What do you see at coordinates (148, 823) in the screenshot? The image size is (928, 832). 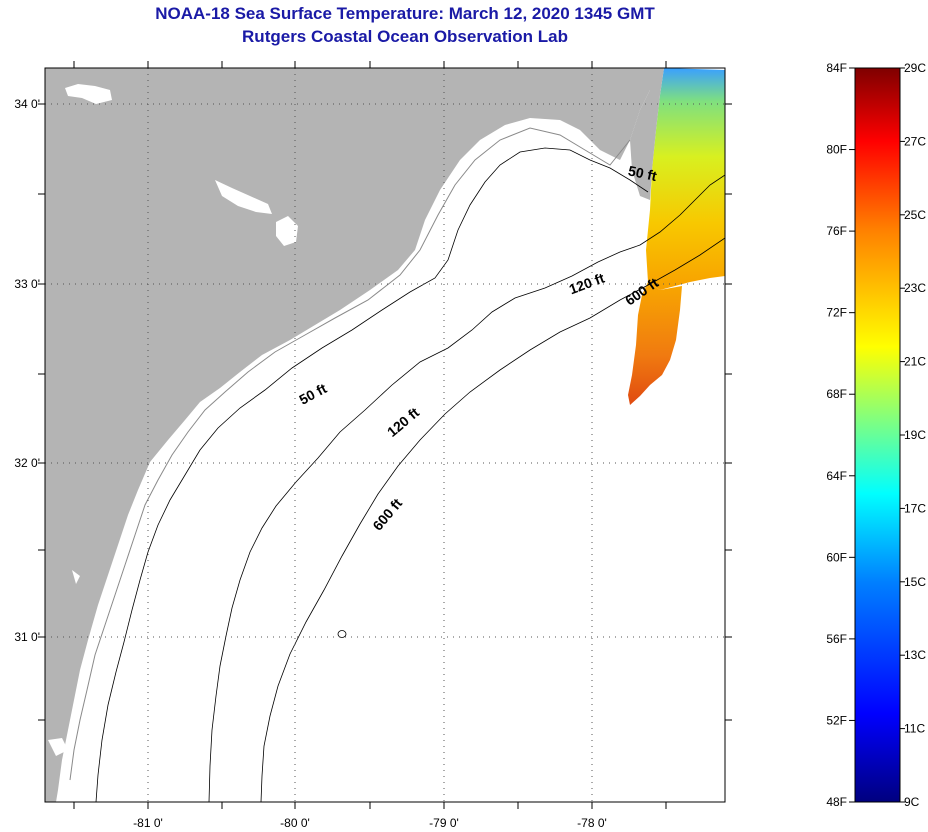 I see `lon-label: -81 0'` at bounding box center [148, 823].